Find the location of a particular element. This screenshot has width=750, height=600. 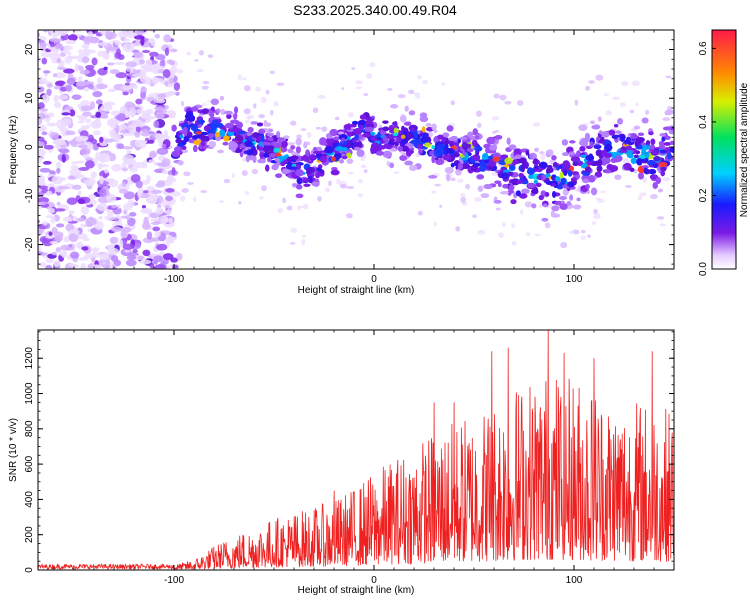

snr-y-tick-label: 400 is located at coordinates (29, 499).